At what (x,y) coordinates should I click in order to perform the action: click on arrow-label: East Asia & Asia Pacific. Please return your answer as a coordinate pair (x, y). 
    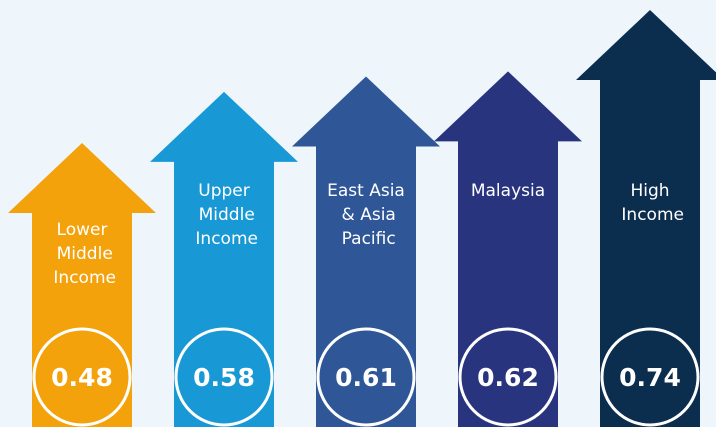
    Looking at the image, I should click on (366, 215).